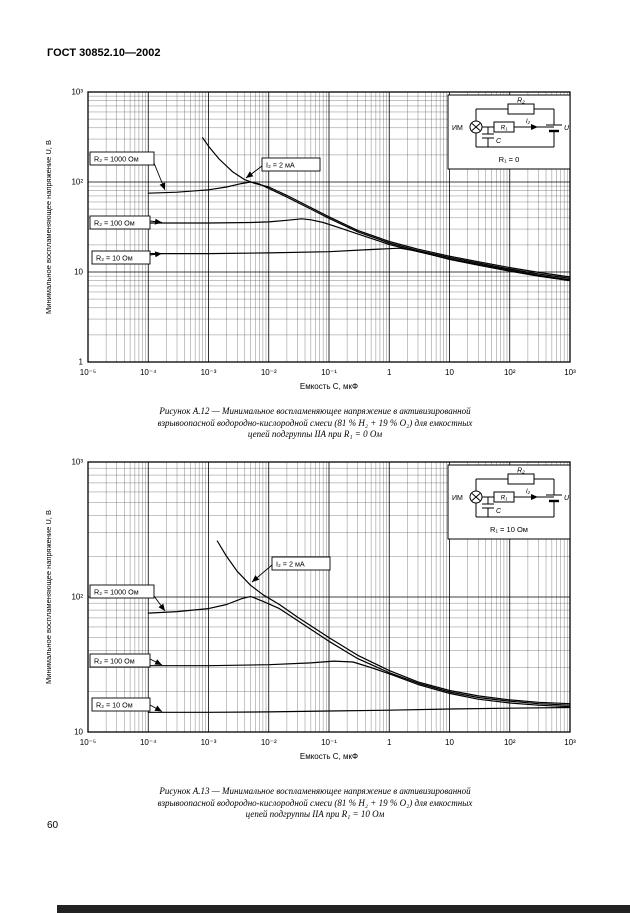 The image size is (630, 913). I want to click on page-number: 60, so click(53, 825).